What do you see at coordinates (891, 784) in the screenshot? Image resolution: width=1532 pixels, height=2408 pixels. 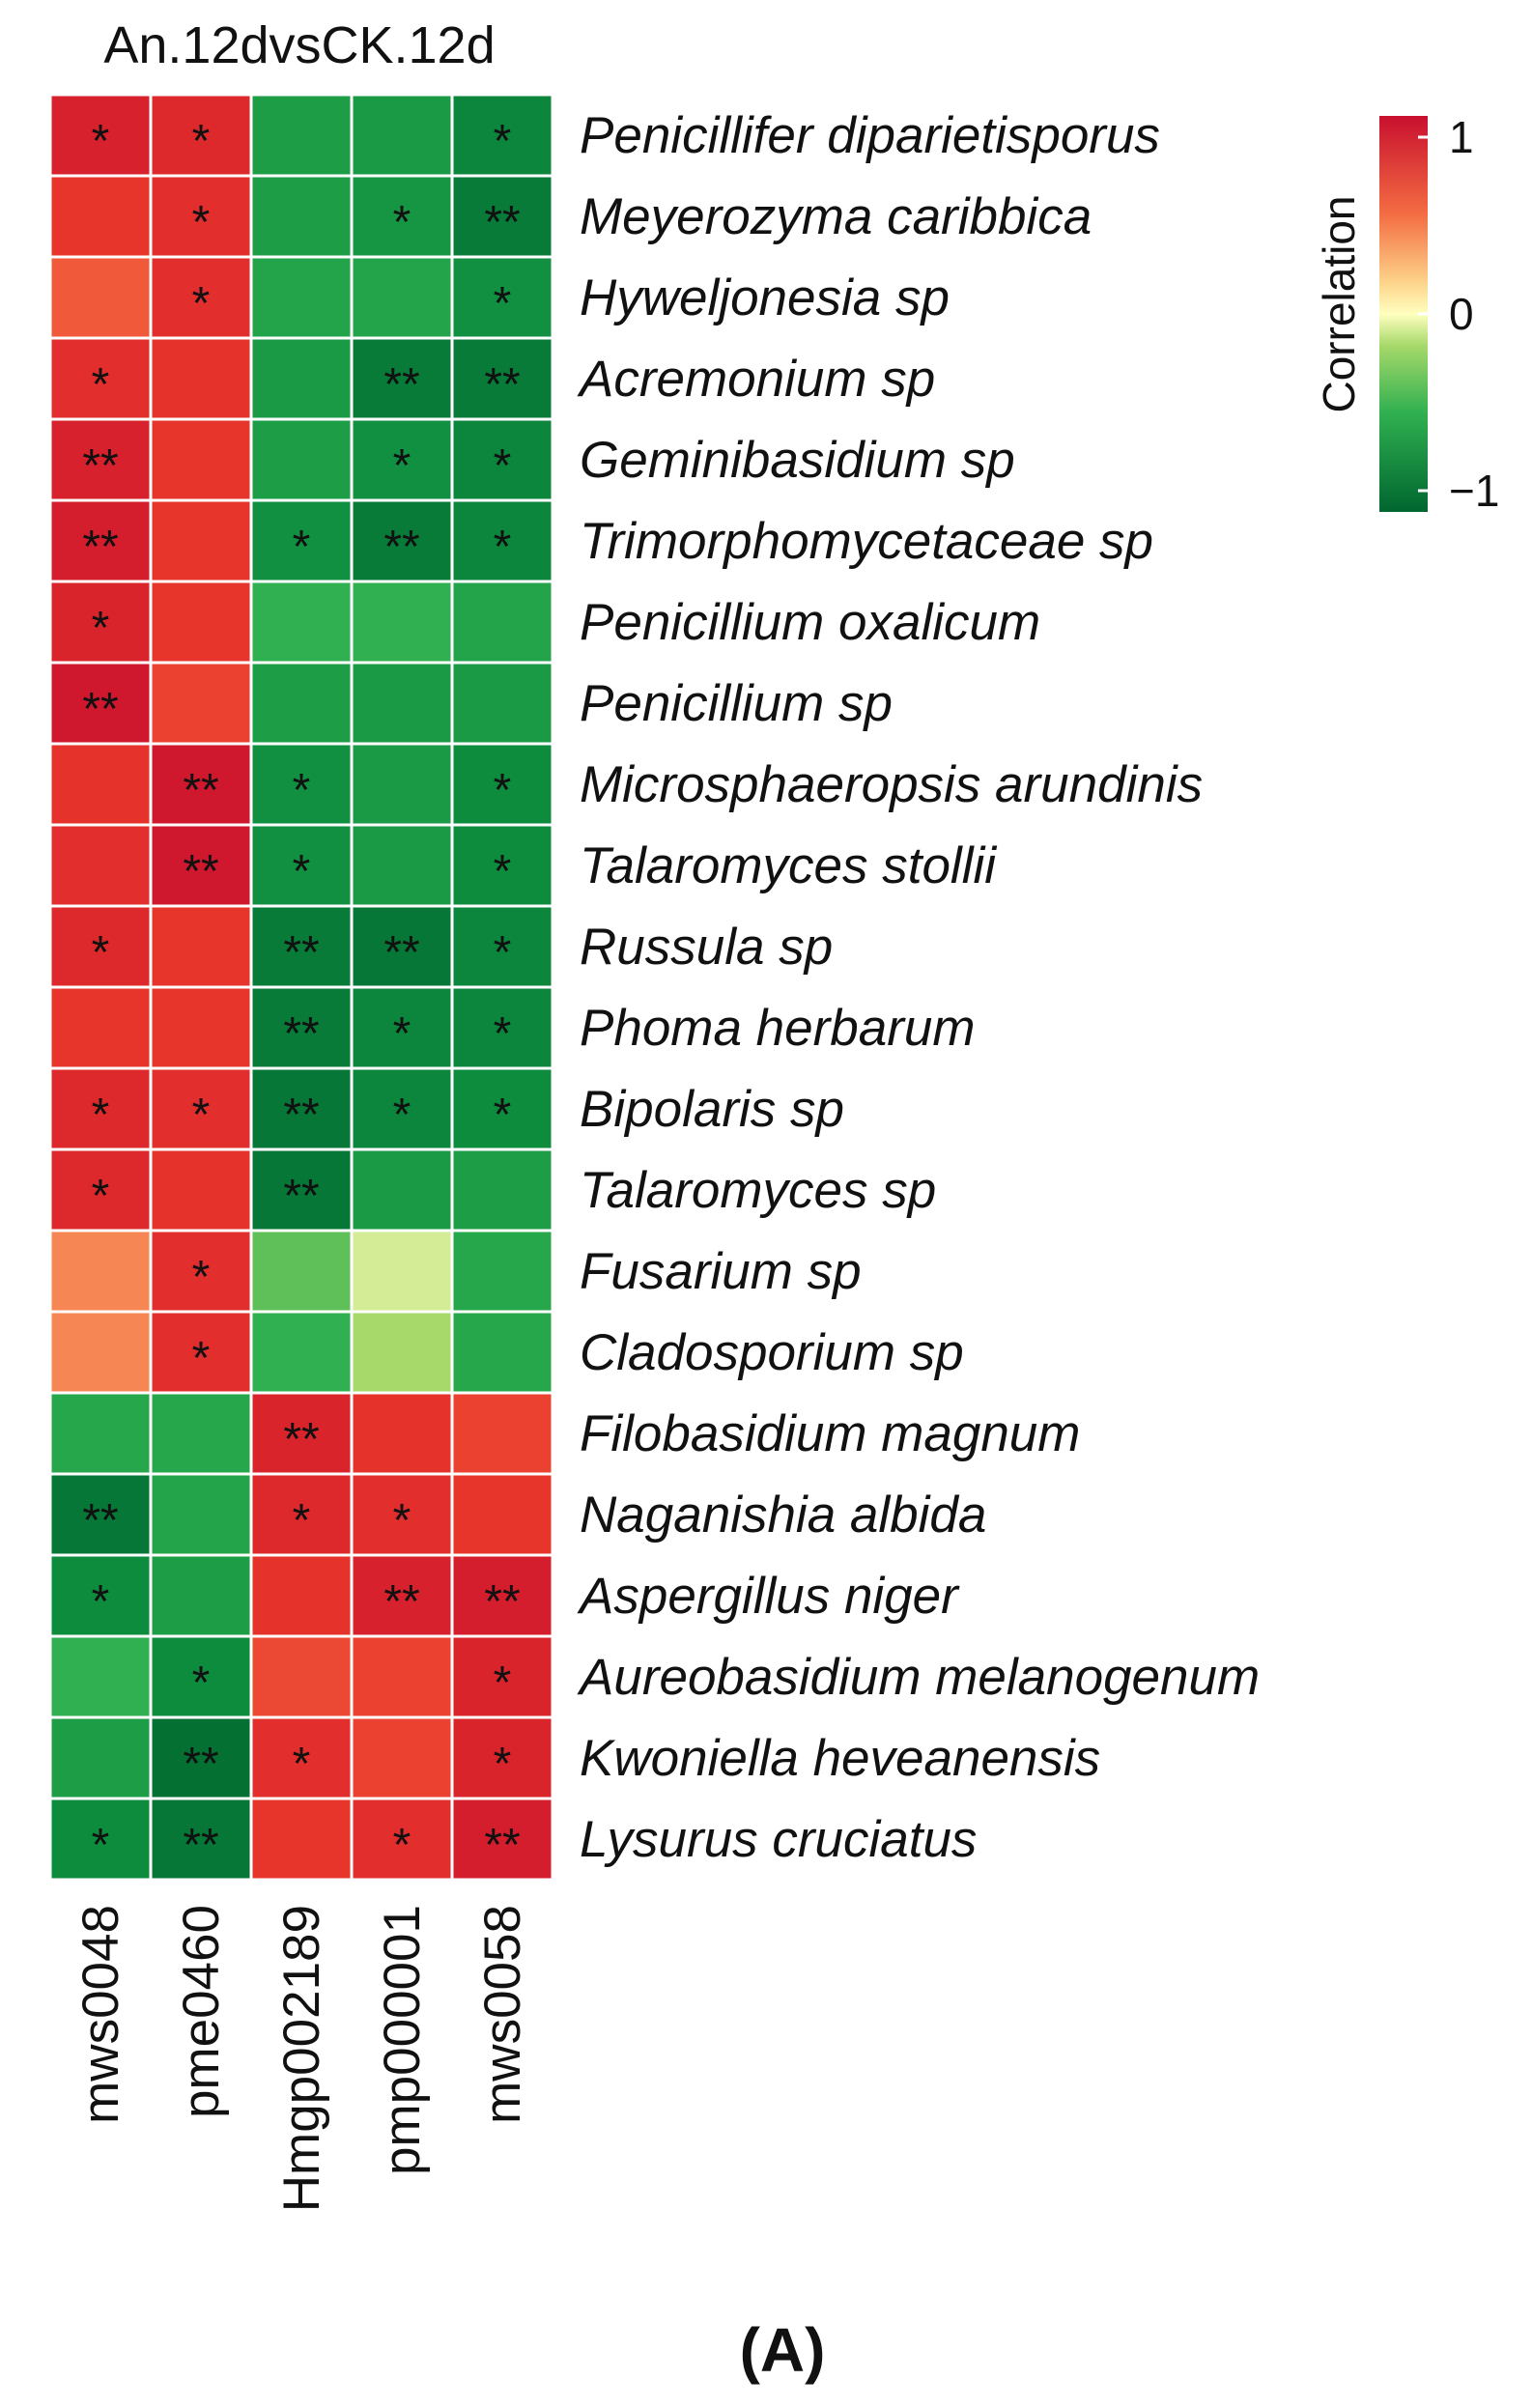 I see `row-label: Microsphaeropsis arundinis` at bounding box center [891, 784].